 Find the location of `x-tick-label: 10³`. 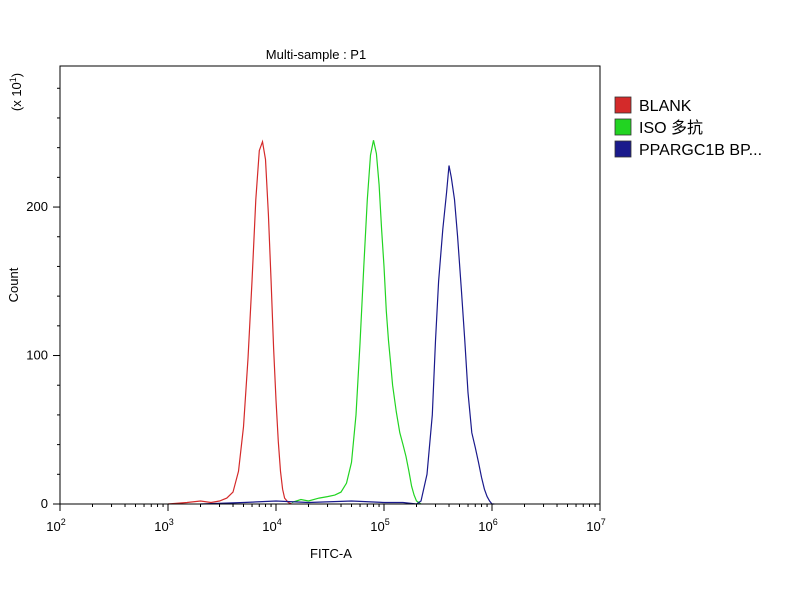

x-tick-label: 10³ is located at coordinates (163, 525).